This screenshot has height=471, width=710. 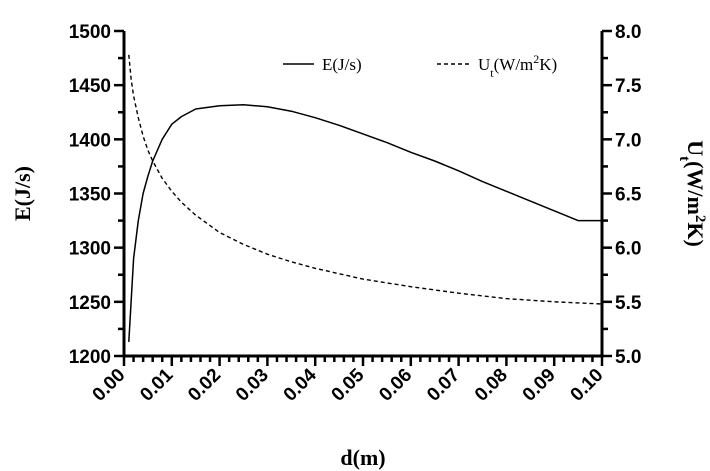 What do you see at coordinates (628, 32) in the screenshot?
I see `y-right-tick-label: 8.0` at bounding box center [628, 32].